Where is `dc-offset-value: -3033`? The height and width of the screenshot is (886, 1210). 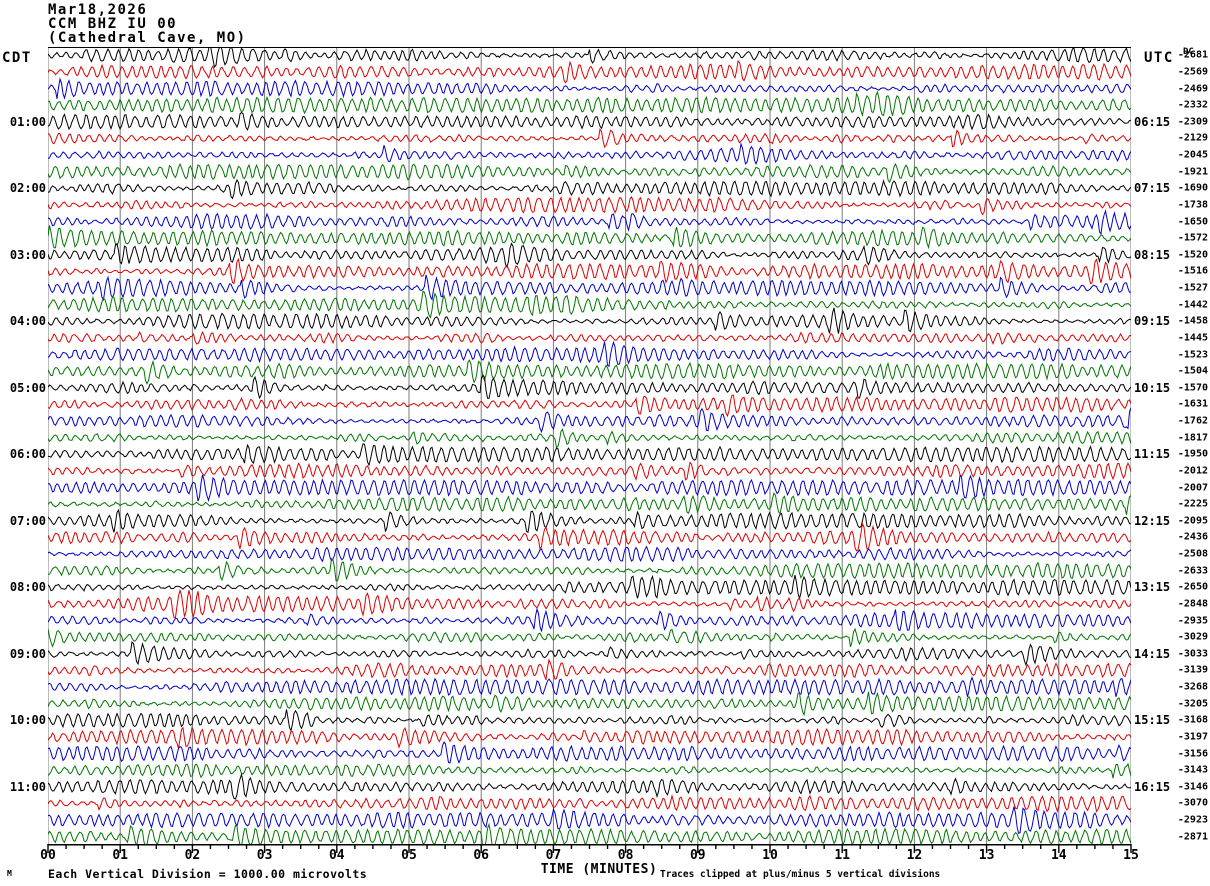 dc-offset-value: -3033 is located at coordinates (1192, 654).